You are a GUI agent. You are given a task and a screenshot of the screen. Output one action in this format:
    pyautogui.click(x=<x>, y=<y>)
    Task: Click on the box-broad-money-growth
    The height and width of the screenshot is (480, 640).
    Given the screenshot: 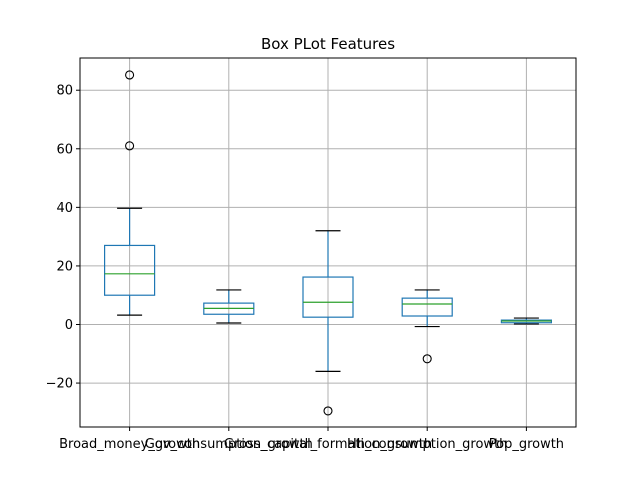 What is the action you would take?
    pyautogui.click(x=129, y=193)
    